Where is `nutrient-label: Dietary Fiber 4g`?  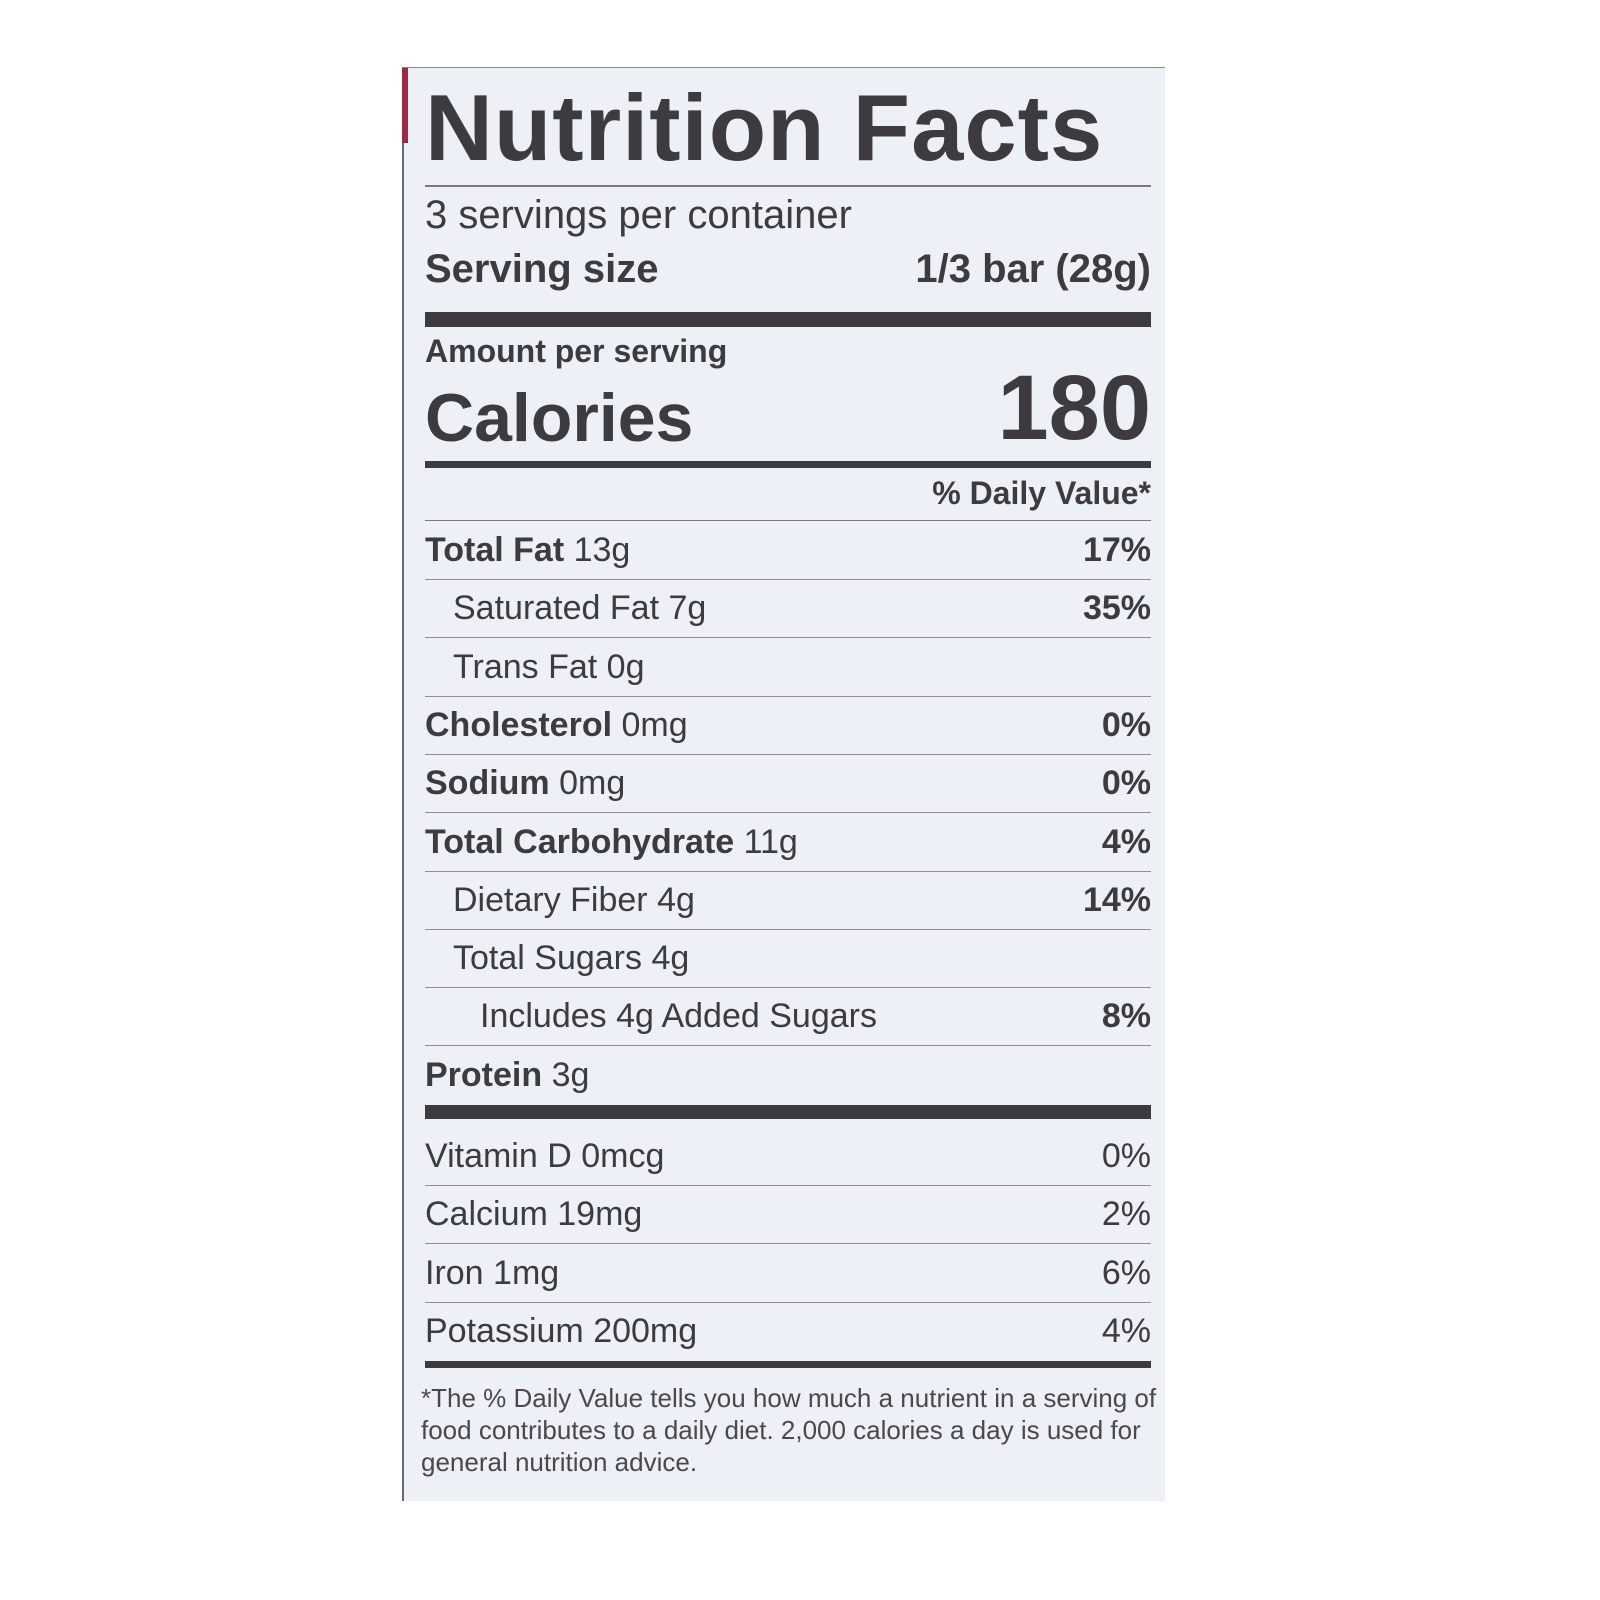
nutrient-label: Dietary Fiber 4g is located at coordinates (560, 900).